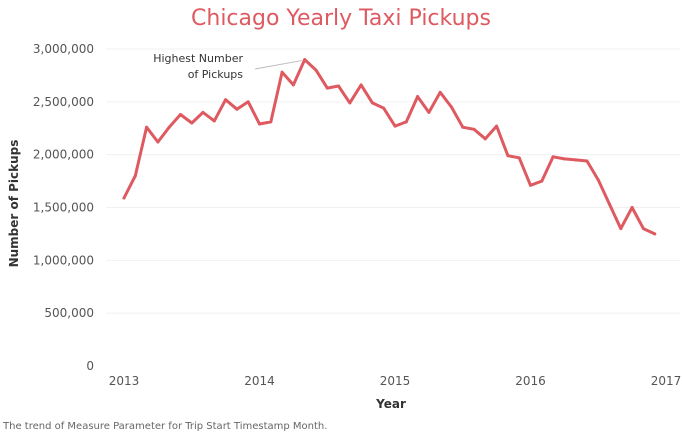 This screenshot has width=682, height=435. Describe the element at coordinates (63, 155) in the screenshot. I see `y-tick-label: 2,000,000` at that location.